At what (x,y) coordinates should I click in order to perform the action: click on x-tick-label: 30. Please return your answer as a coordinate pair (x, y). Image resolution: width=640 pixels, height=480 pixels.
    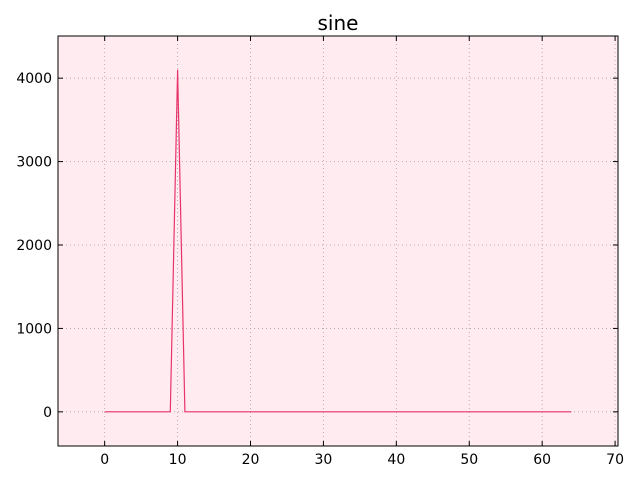
    Looking at the image, I should click on (324, 460).